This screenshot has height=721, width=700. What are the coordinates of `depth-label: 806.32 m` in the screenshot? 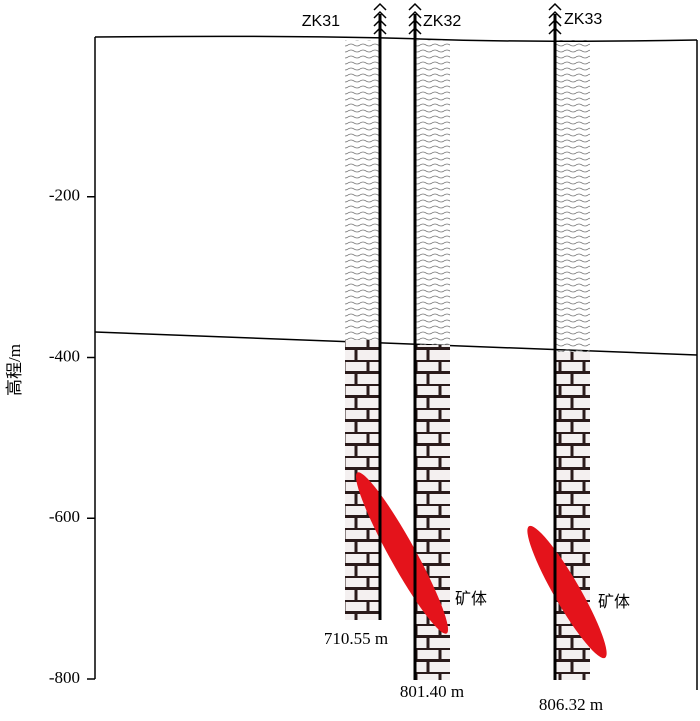 It's located at (571, 704).